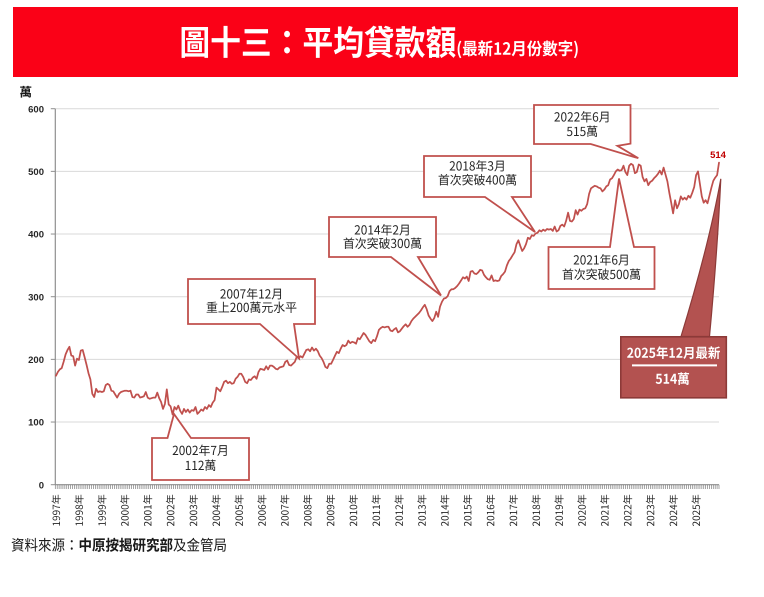 The image size is (764, 597). What do you see at coordinates (36, 360) in the screenshot?
I see `svg-text: 200` at bounding box center [36, 360].